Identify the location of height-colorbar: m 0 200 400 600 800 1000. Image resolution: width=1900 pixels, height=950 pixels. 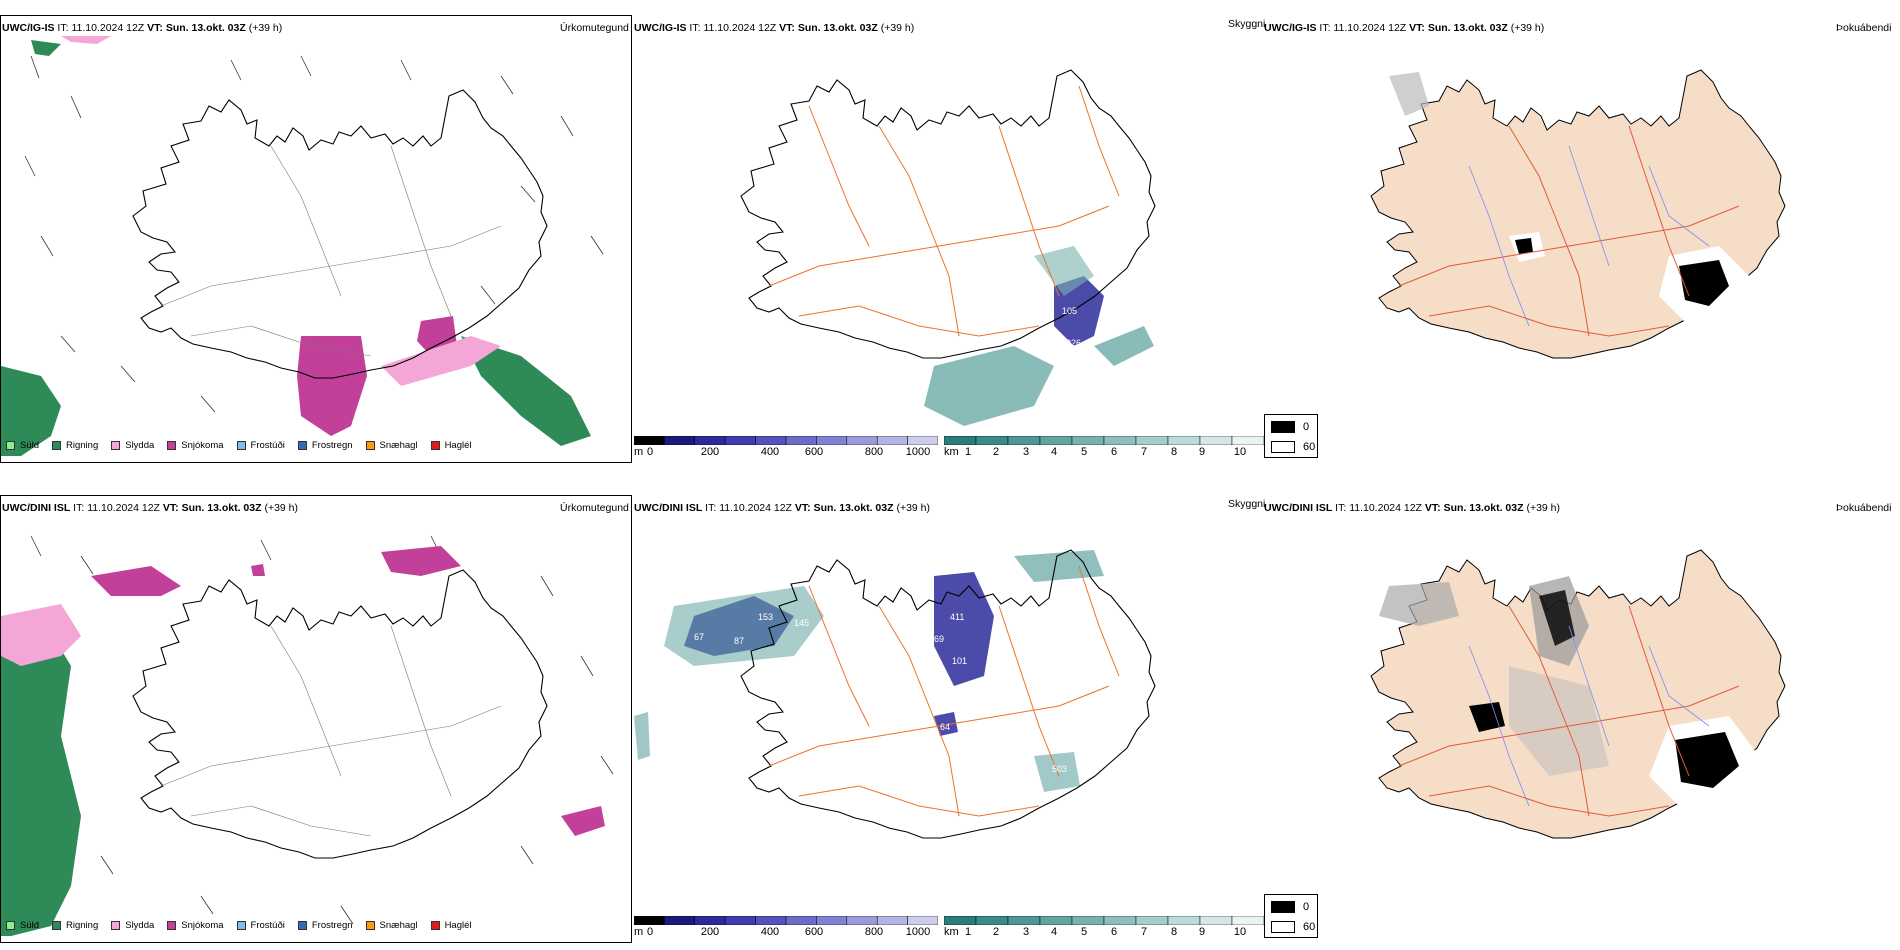
(786, 448).